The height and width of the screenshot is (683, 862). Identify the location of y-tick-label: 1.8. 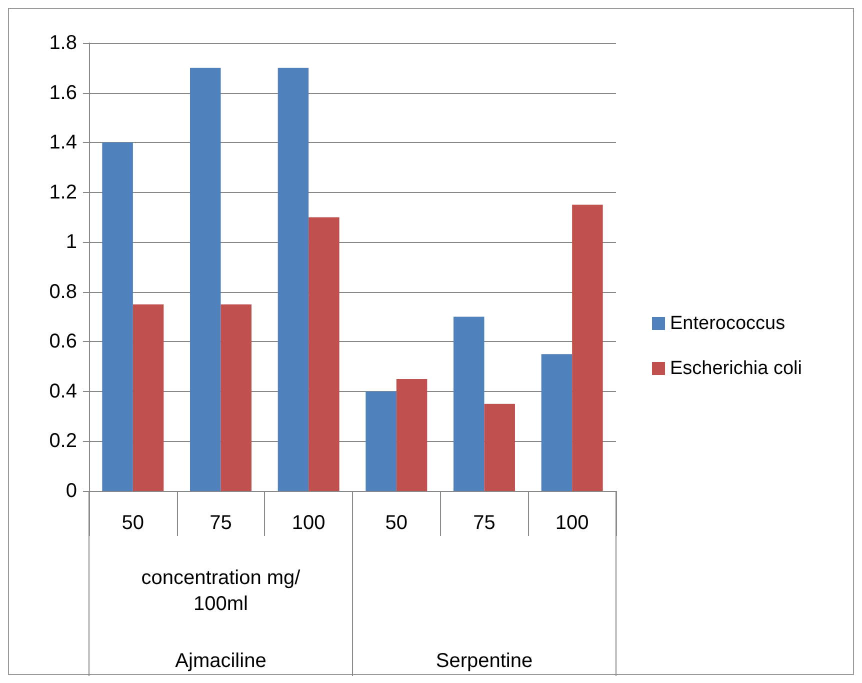
(63, 43).